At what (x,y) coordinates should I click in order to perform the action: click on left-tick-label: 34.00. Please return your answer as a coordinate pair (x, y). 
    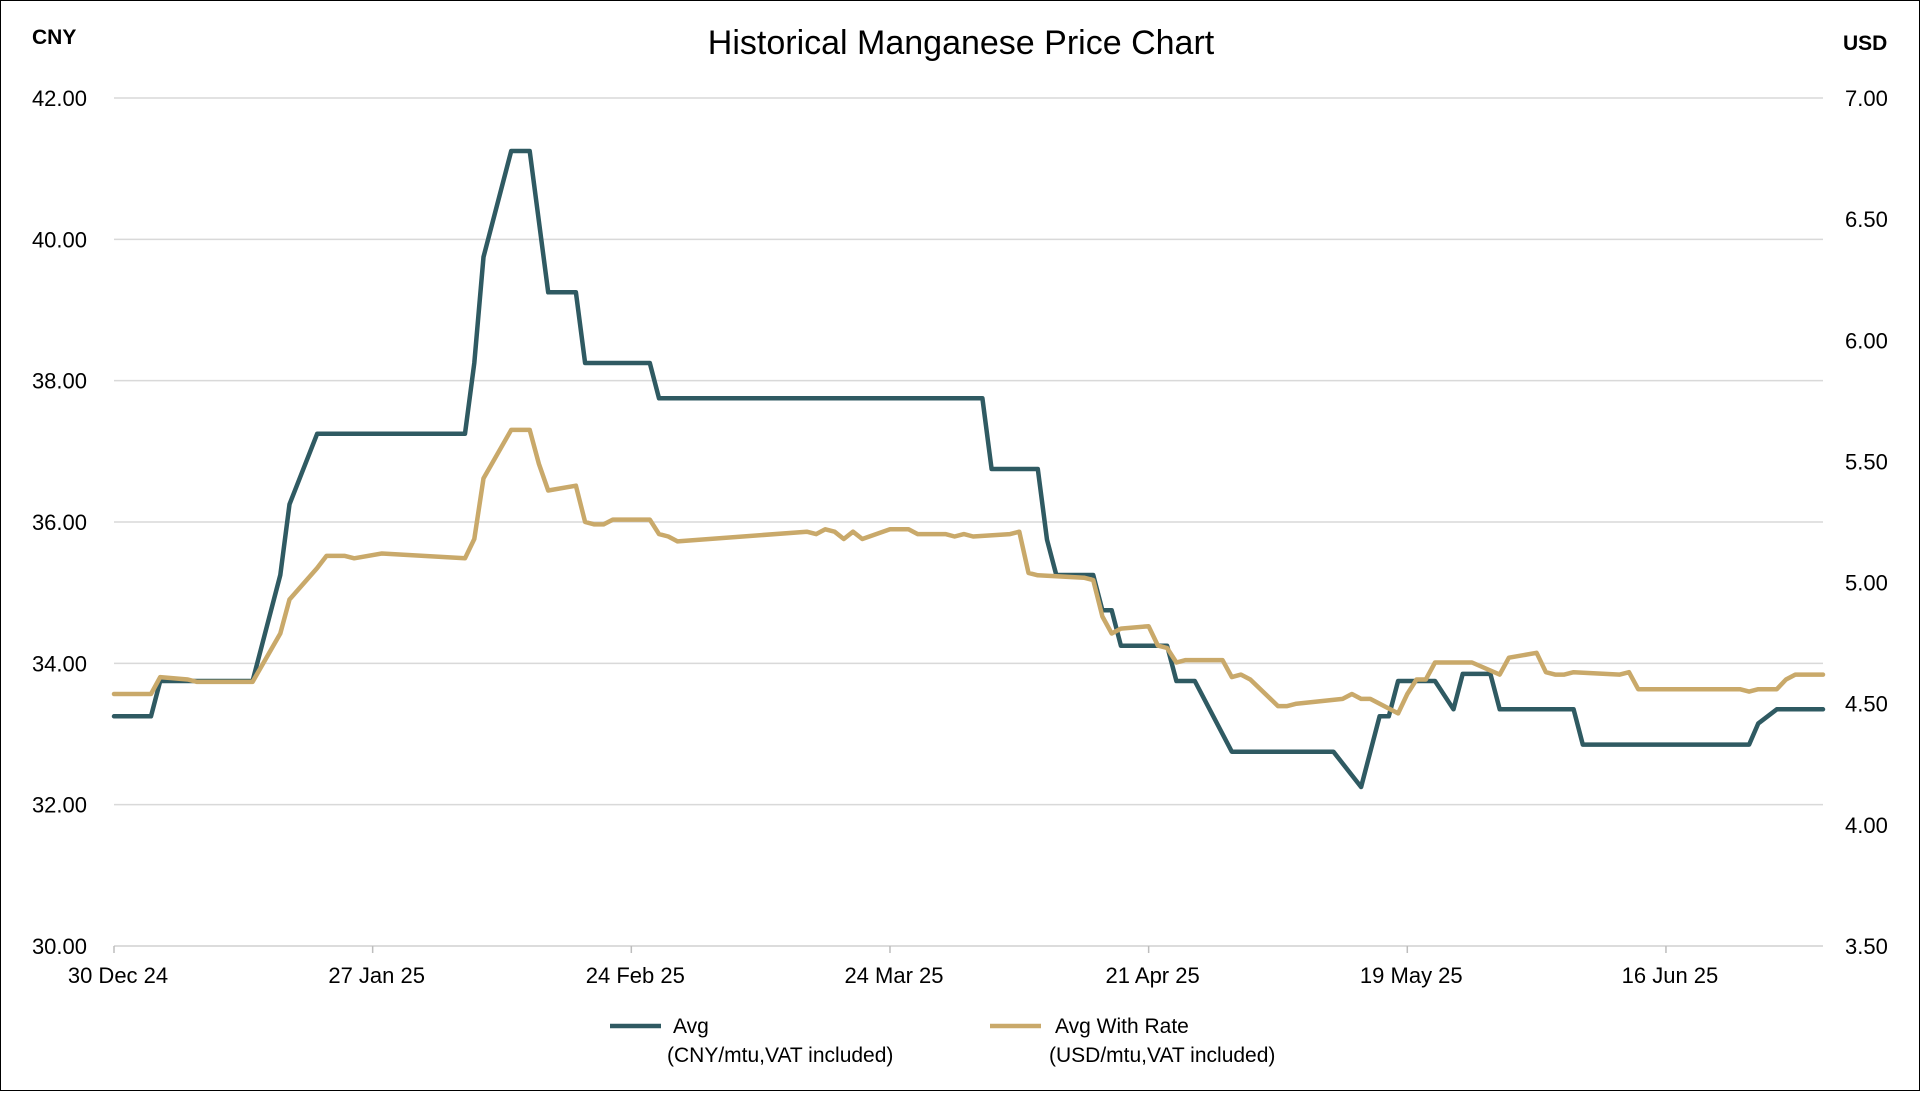
    Looking at the image, I should click on (59, 663).